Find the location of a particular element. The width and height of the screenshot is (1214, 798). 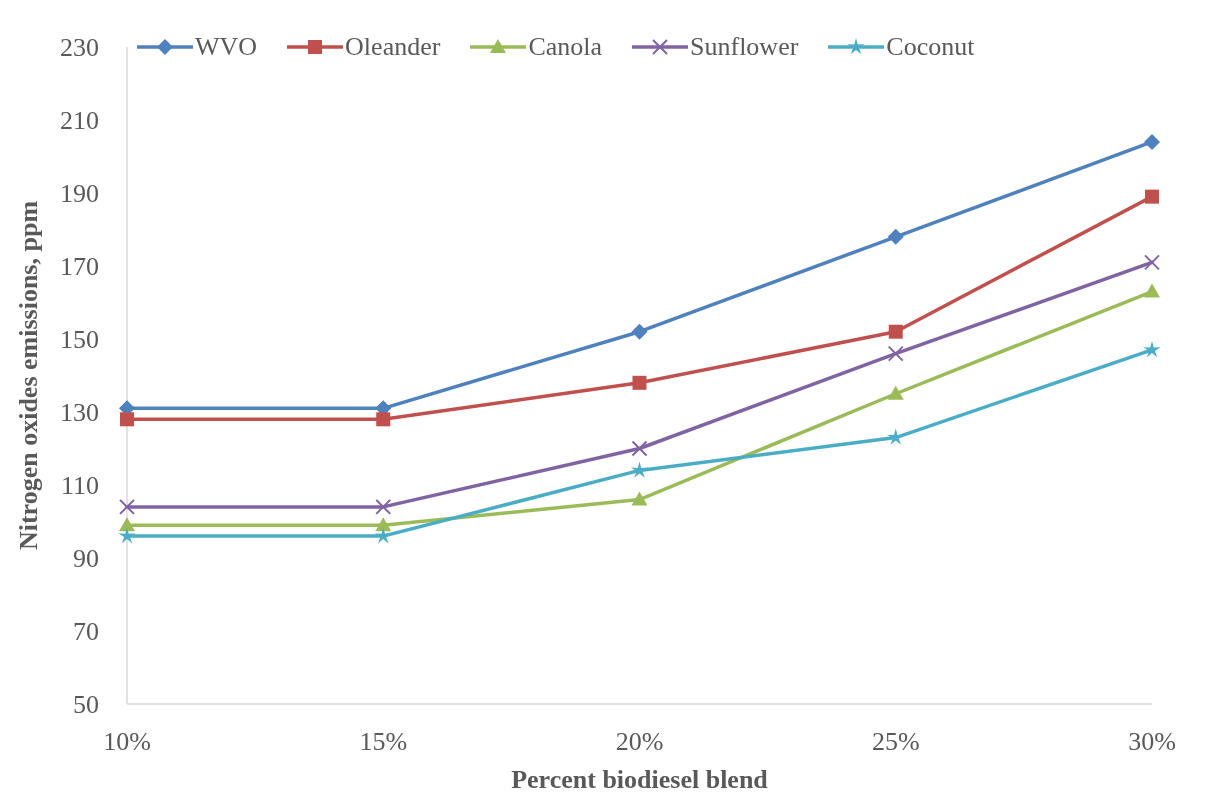

y-tick-label: 90 is located at coordinates (86, 559).